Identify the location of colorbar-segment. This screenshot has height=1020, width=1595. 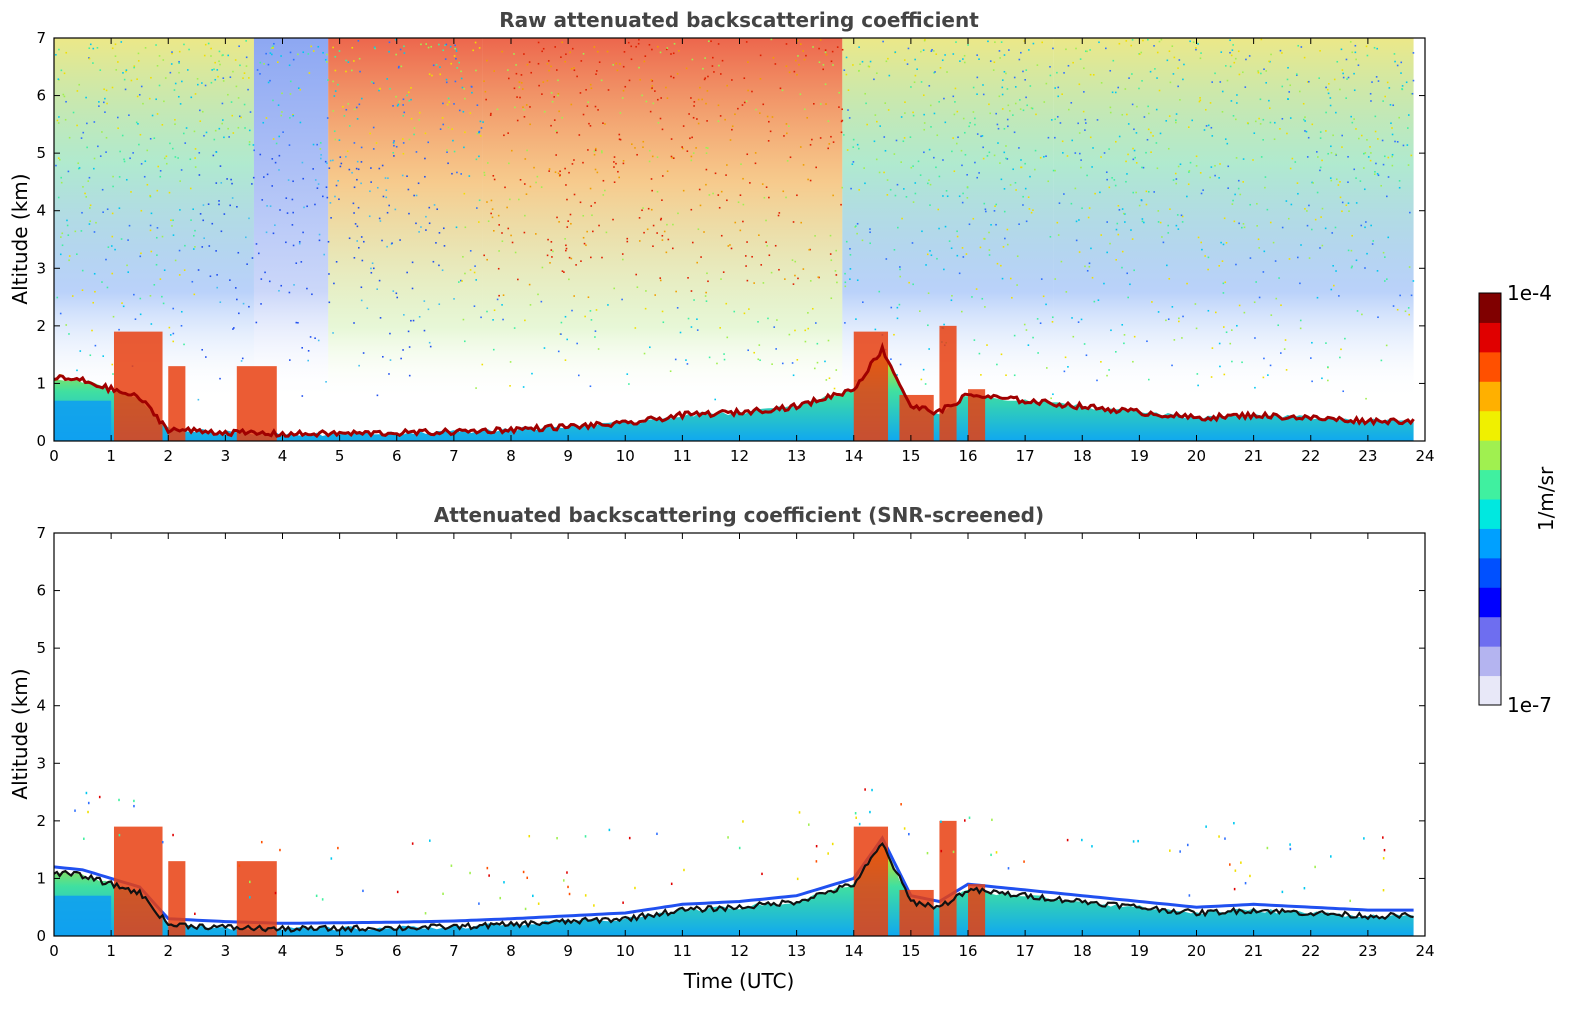
(1490, 337).